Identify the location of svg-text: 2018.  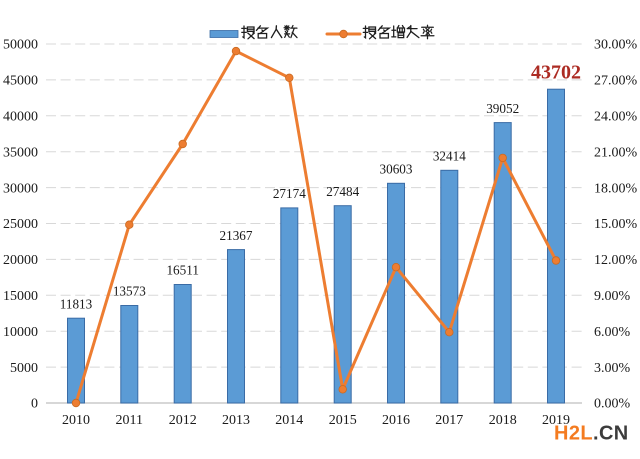
(503, 420).